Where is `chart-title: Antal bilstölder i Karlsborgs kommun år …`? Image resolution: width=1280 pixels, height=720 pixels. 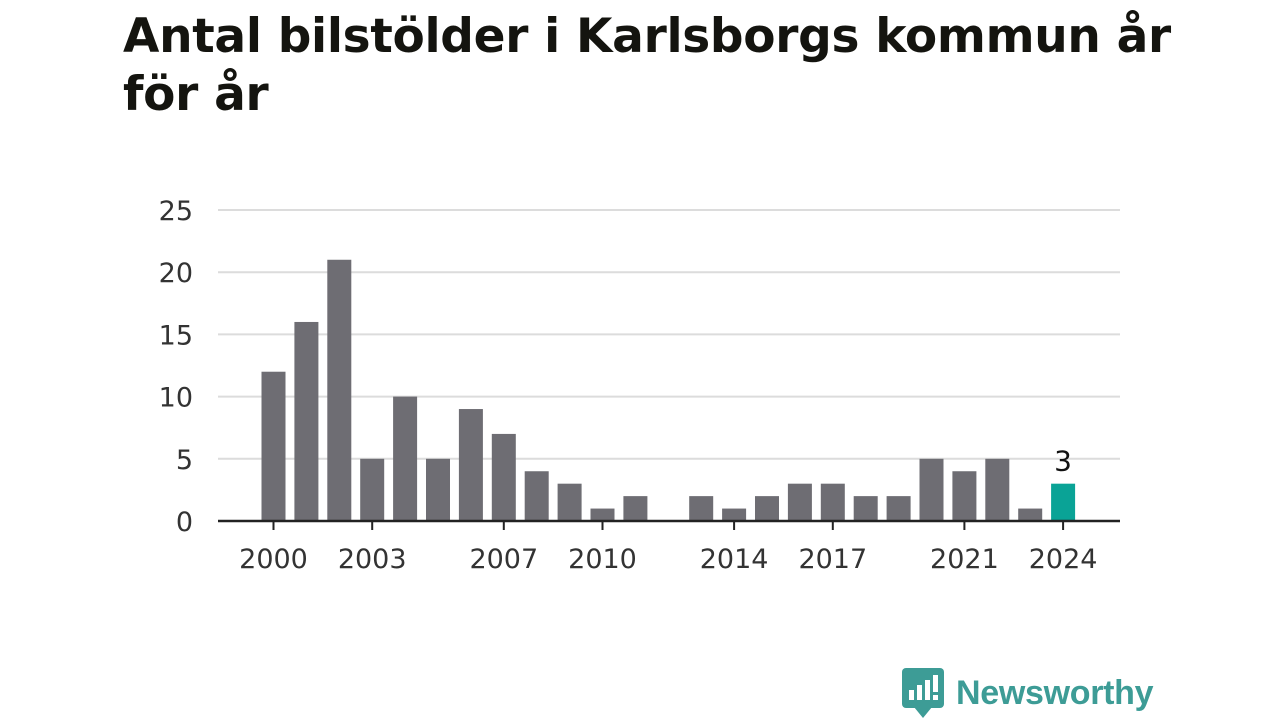
chart-title: Antal bilstölder i Karlsborgs kommun år … is located at coordinates (647, 65).